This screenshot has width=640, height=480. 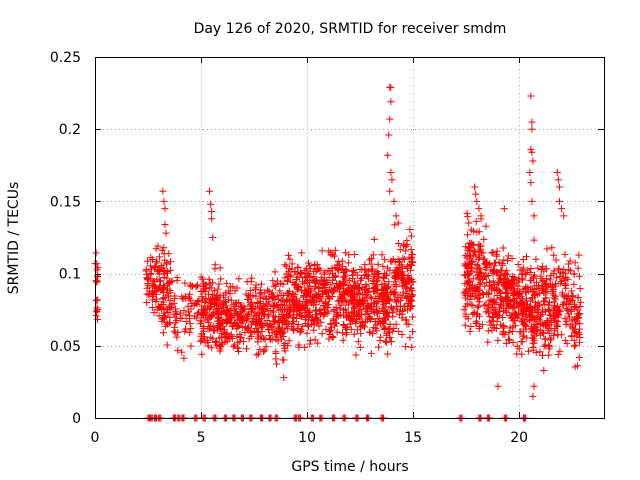 What do you see at coordinates (307, 438) in the screenshot?
I see `x-tick-label: 10` at bounding box center [307, 438].